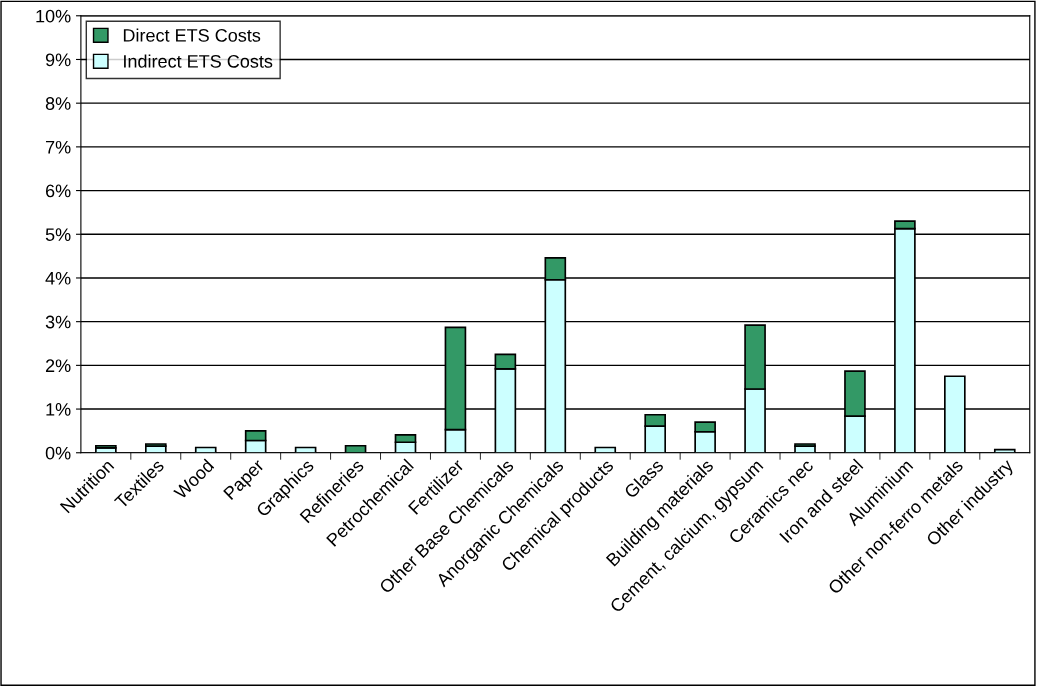 Image resolution: width=1037 pixels, height=686 pixels. I want to click on y-tick-label: 6%, so click(58, 191).